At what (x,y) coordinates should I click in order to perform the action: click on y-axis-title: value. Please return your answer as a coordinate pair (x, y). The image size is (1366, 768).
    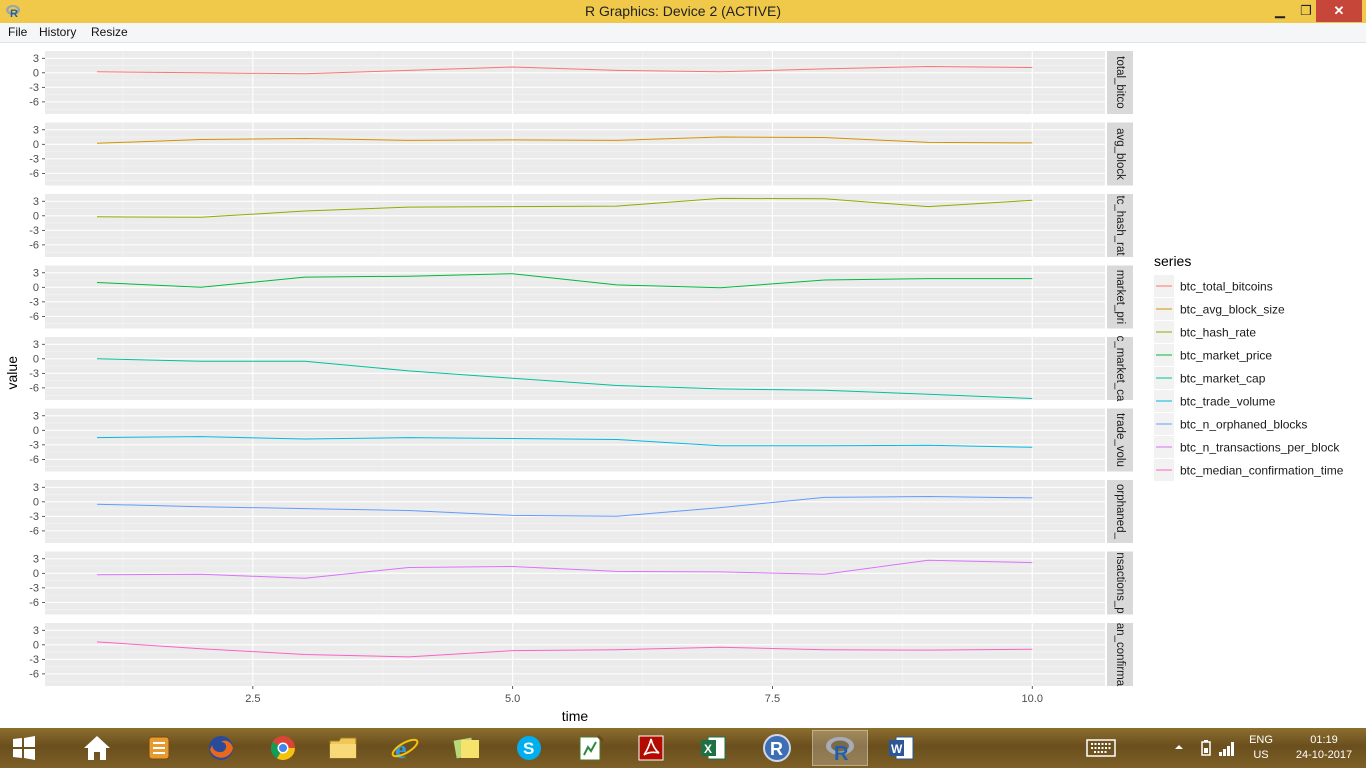
    Looking at the image, I should click on (12, 373).